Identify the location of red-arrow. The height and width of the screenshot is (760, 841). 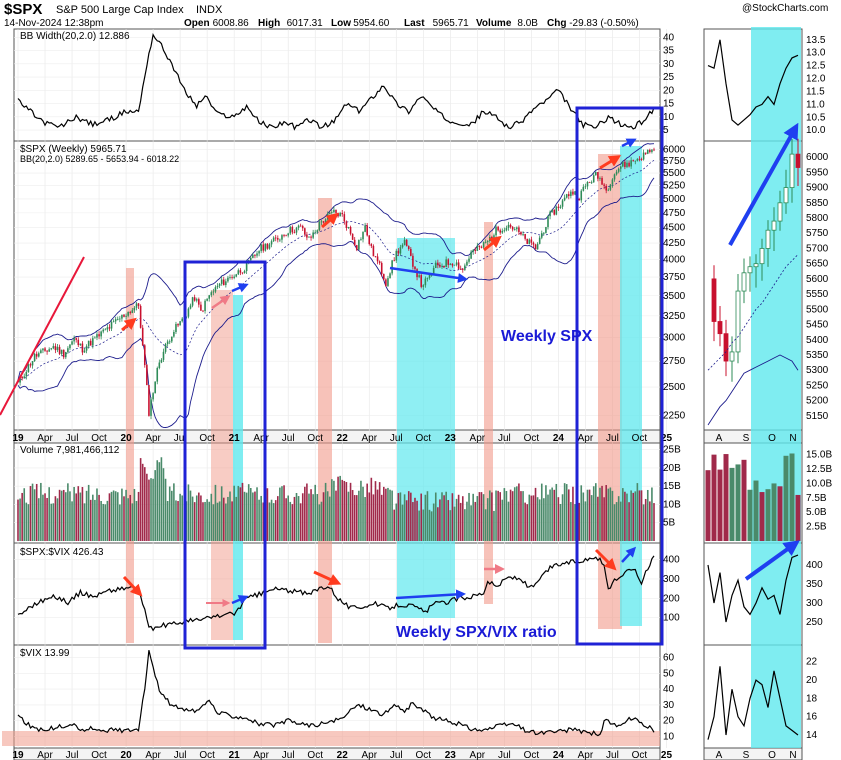
(129, 324).